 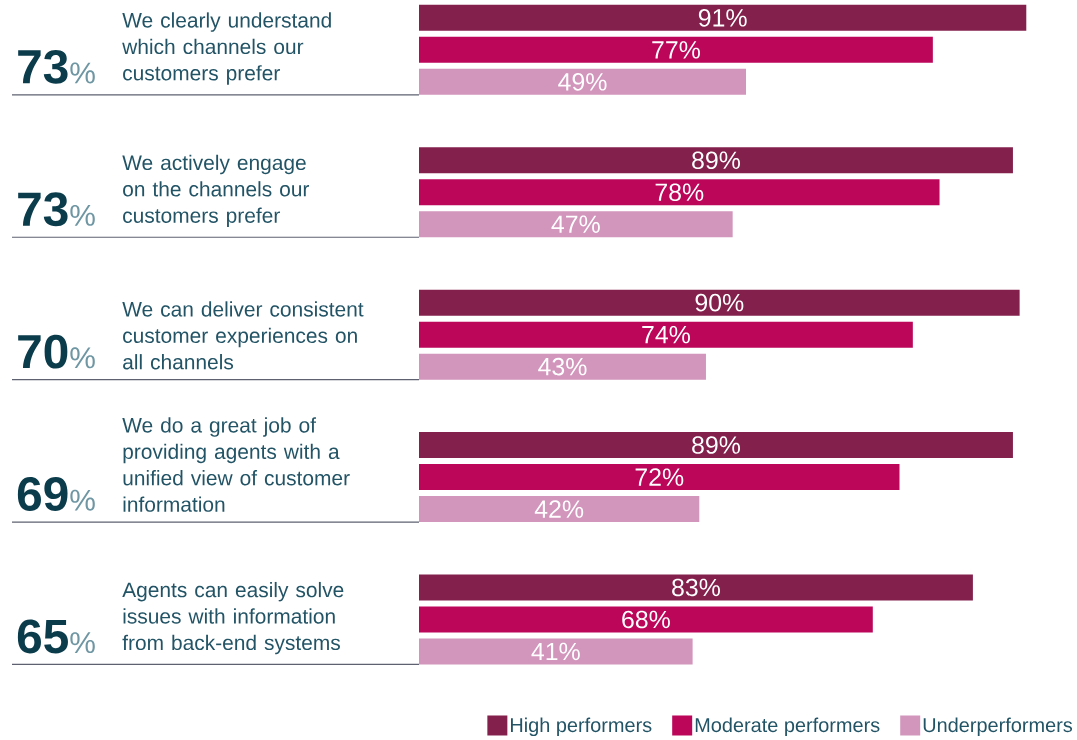 I want to click on text: 69%, so click(x=56, y=494).